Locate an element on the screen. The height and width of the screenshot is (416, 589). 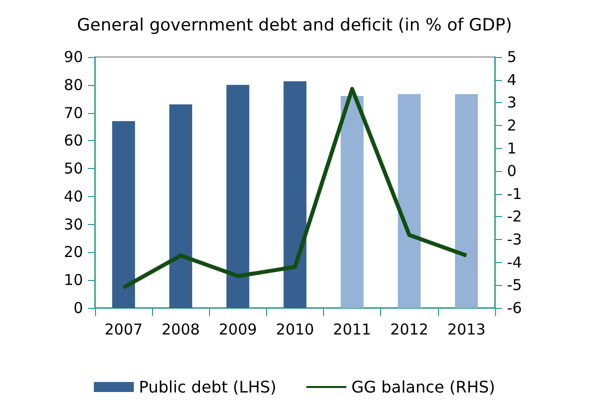
y-tick-label: 80 is located at coordinates (73, 85).